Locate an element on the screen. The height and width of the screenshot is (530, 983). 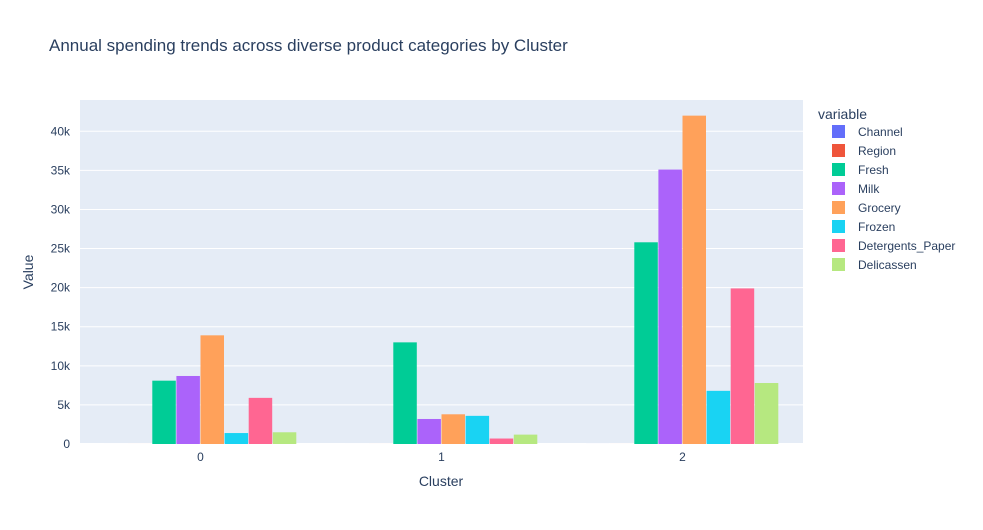
y-tick-label: 20k is located at coordinates (61, 288).